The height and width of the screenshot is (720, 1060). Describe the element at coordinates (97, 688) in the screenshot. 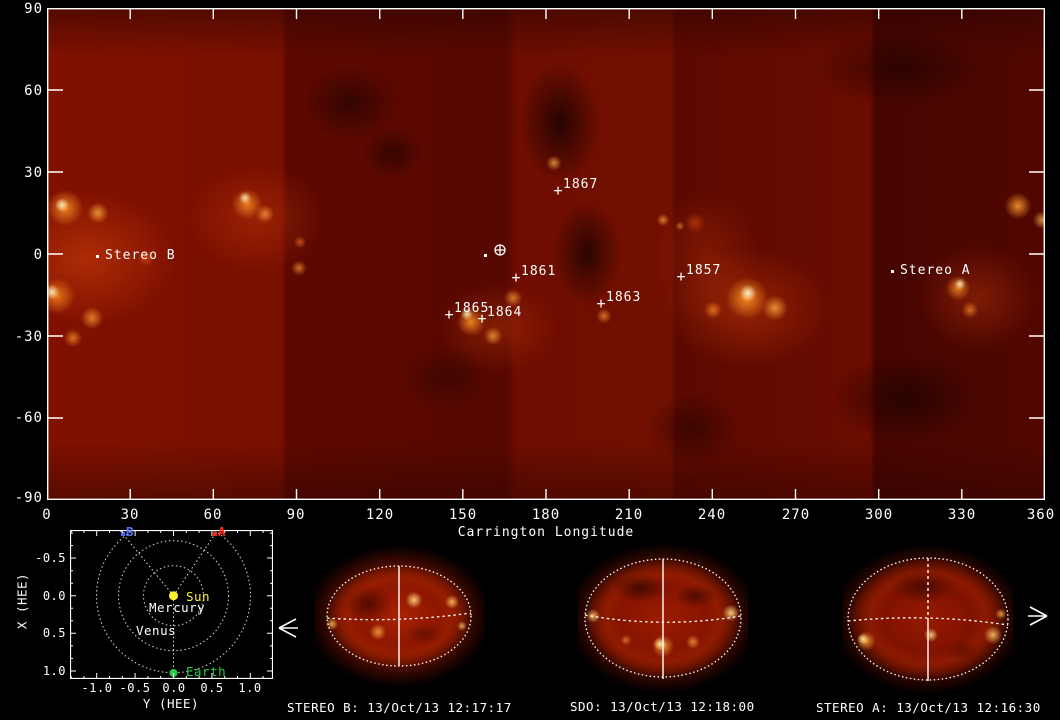

I see `orbit-xtick: -1.0` at that location.